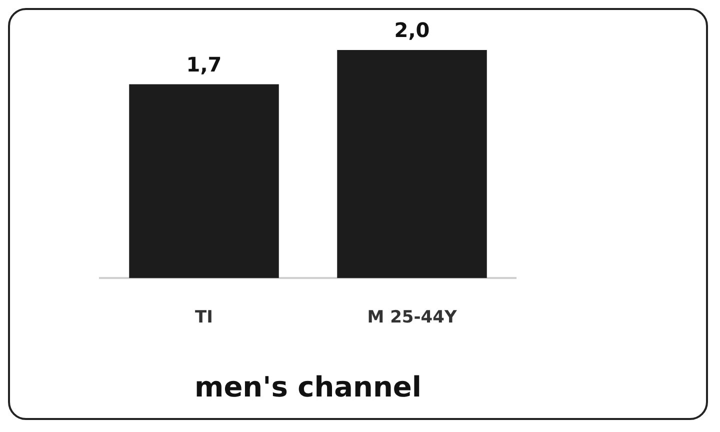 The height and width of the screenshot is (432, 720). What do you see at coordinates (204, 318) in the screenshot?
I see `x-tick-label: TI` at bounding box center [204, 318].